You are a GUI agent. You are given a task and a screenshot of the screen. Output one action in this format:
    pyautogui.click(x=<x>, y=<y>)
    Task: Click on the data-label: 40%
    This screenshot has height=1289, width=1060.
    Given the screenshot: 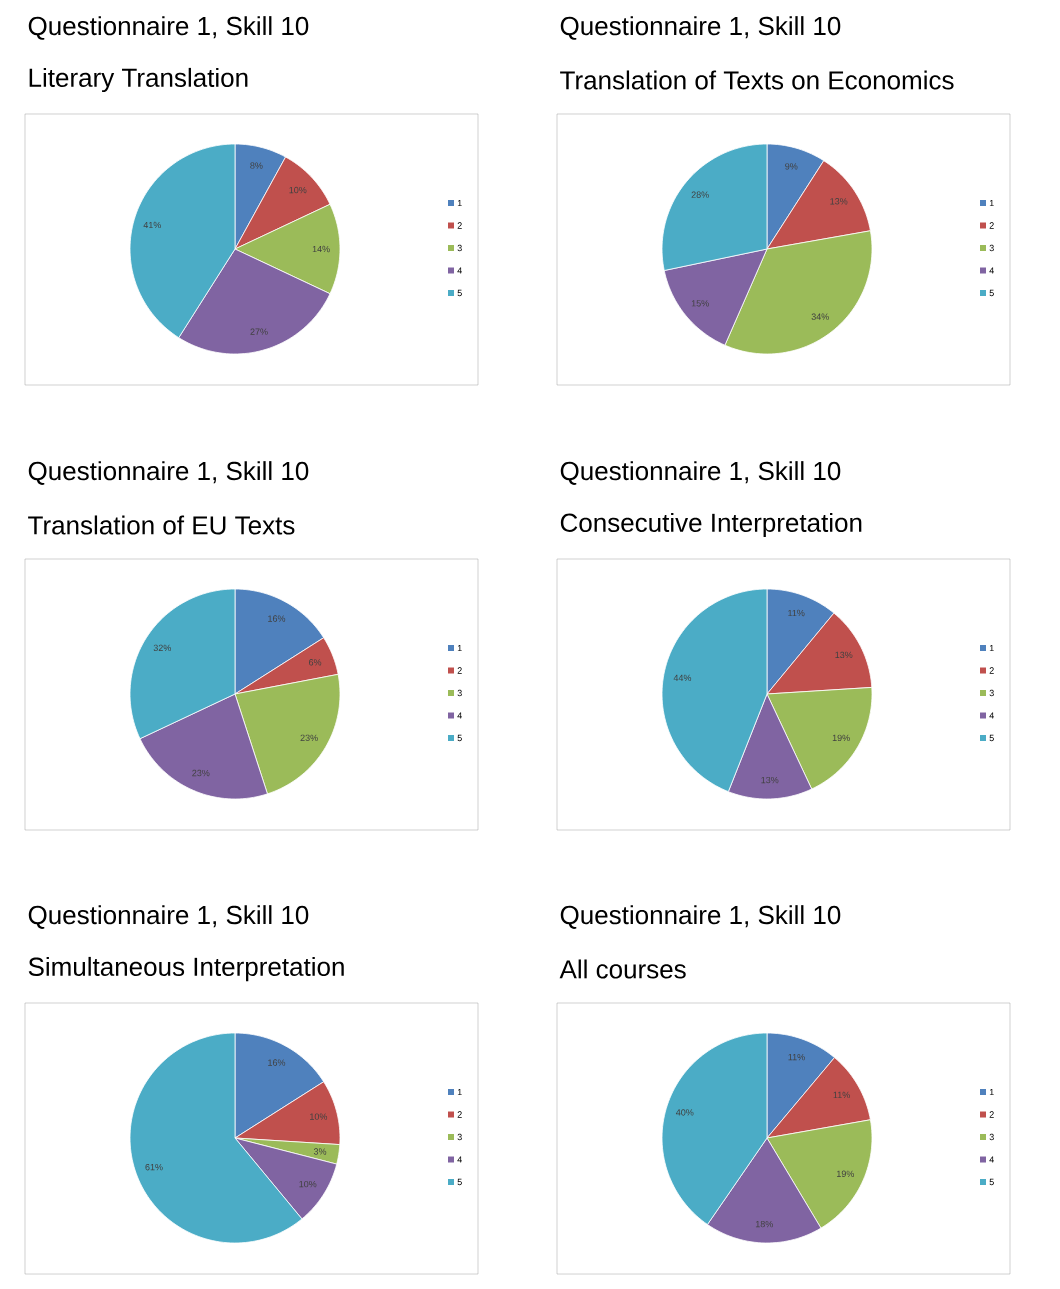 What is the action you would take?
    pyautogui.click(x=684, y=1112)
    